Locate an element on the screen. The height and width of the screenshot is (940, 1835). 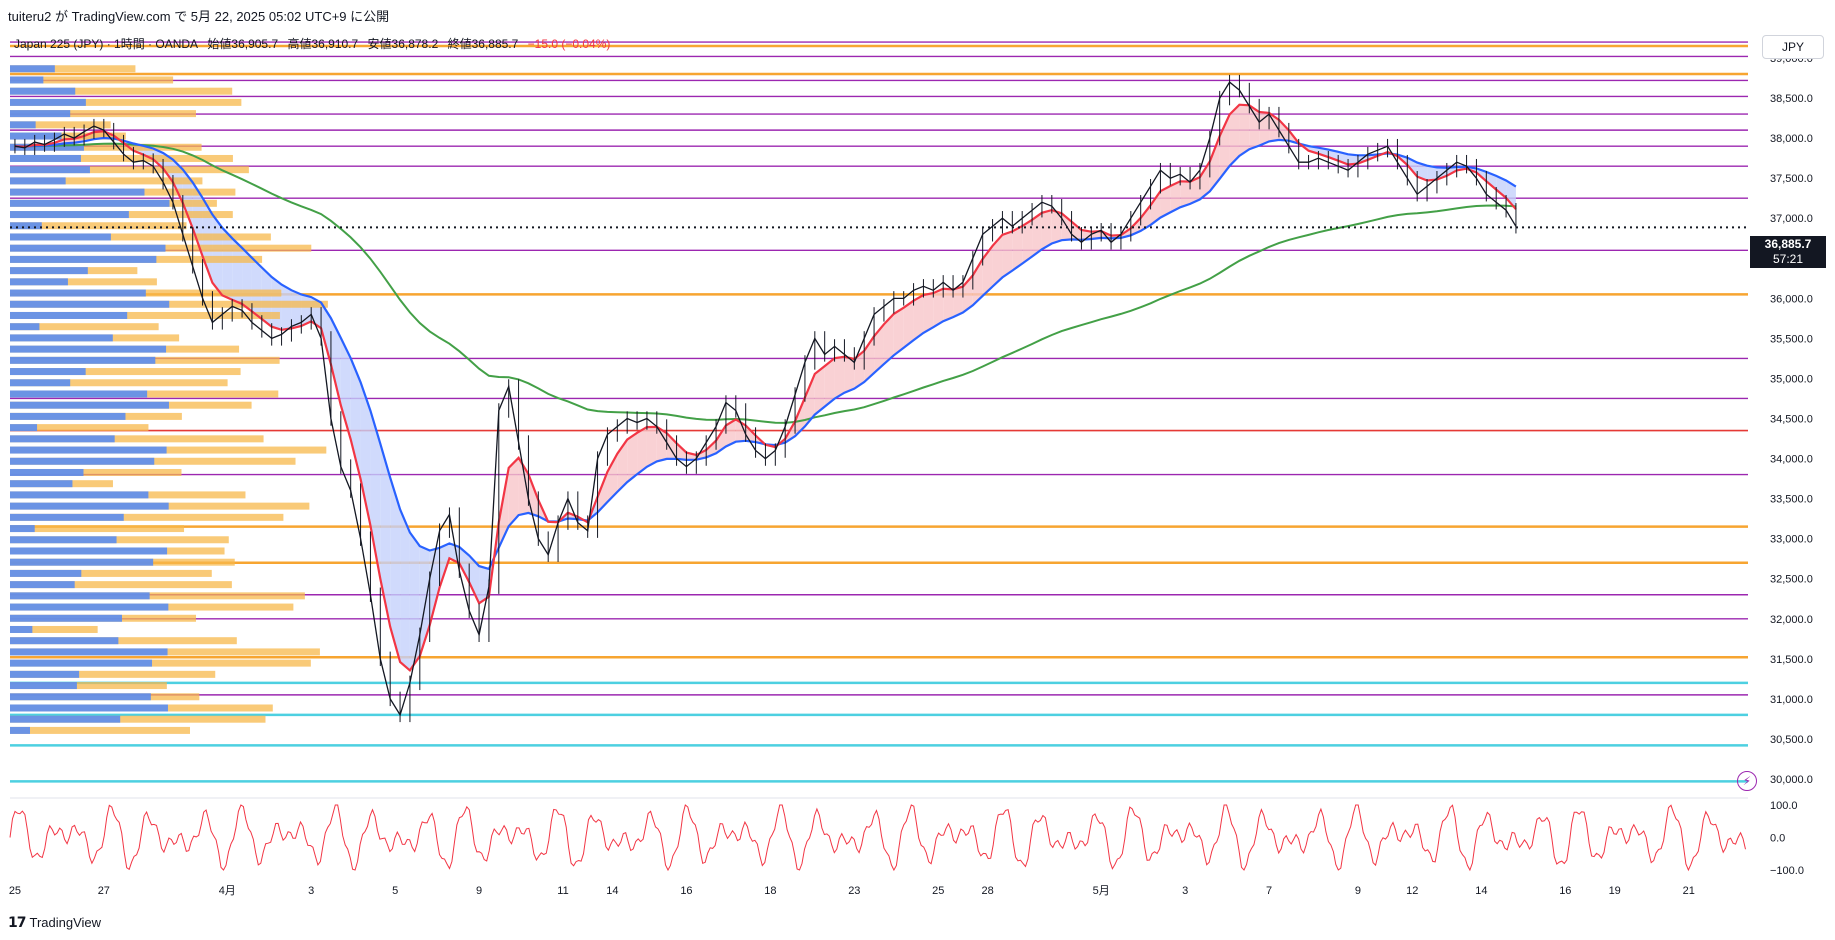
y-tick-label: 38,500.0 is located at coordinates (1791, 99).